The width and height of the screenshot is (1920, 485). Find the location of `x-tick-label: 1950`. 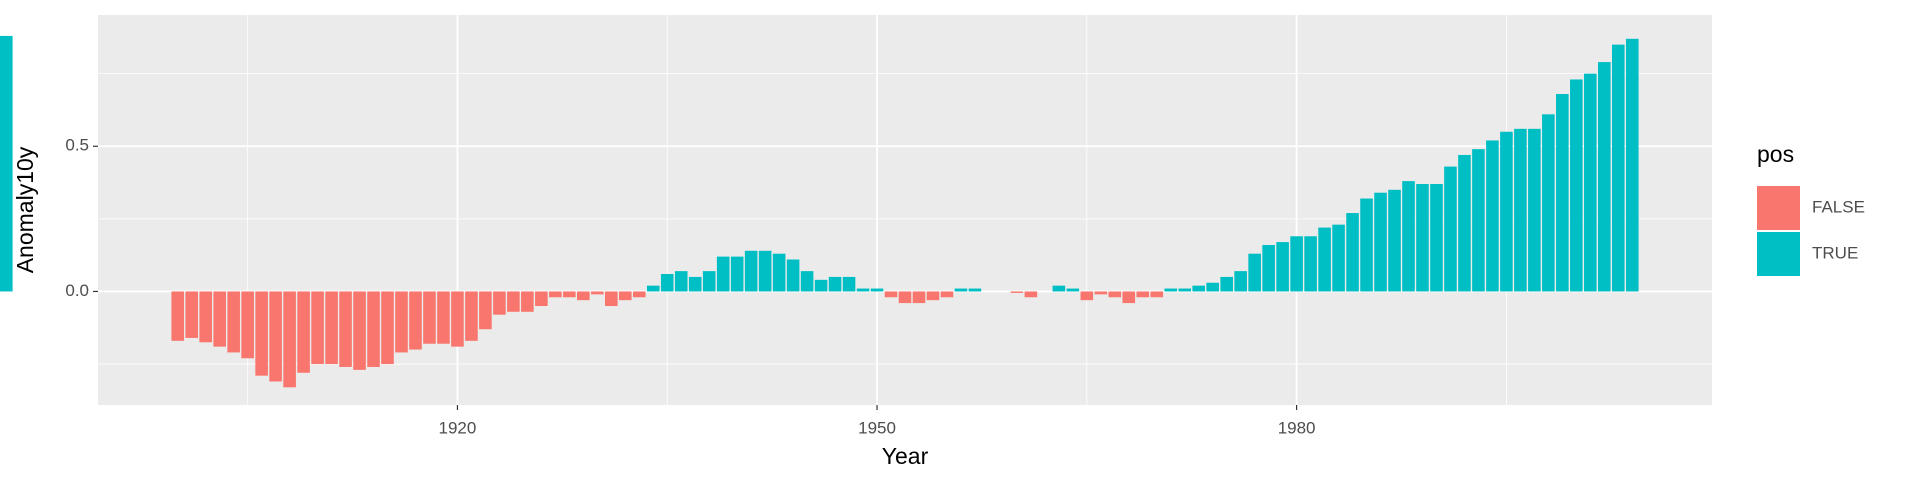

x-tick-label: 1950 is located at coordinates (877, 427).